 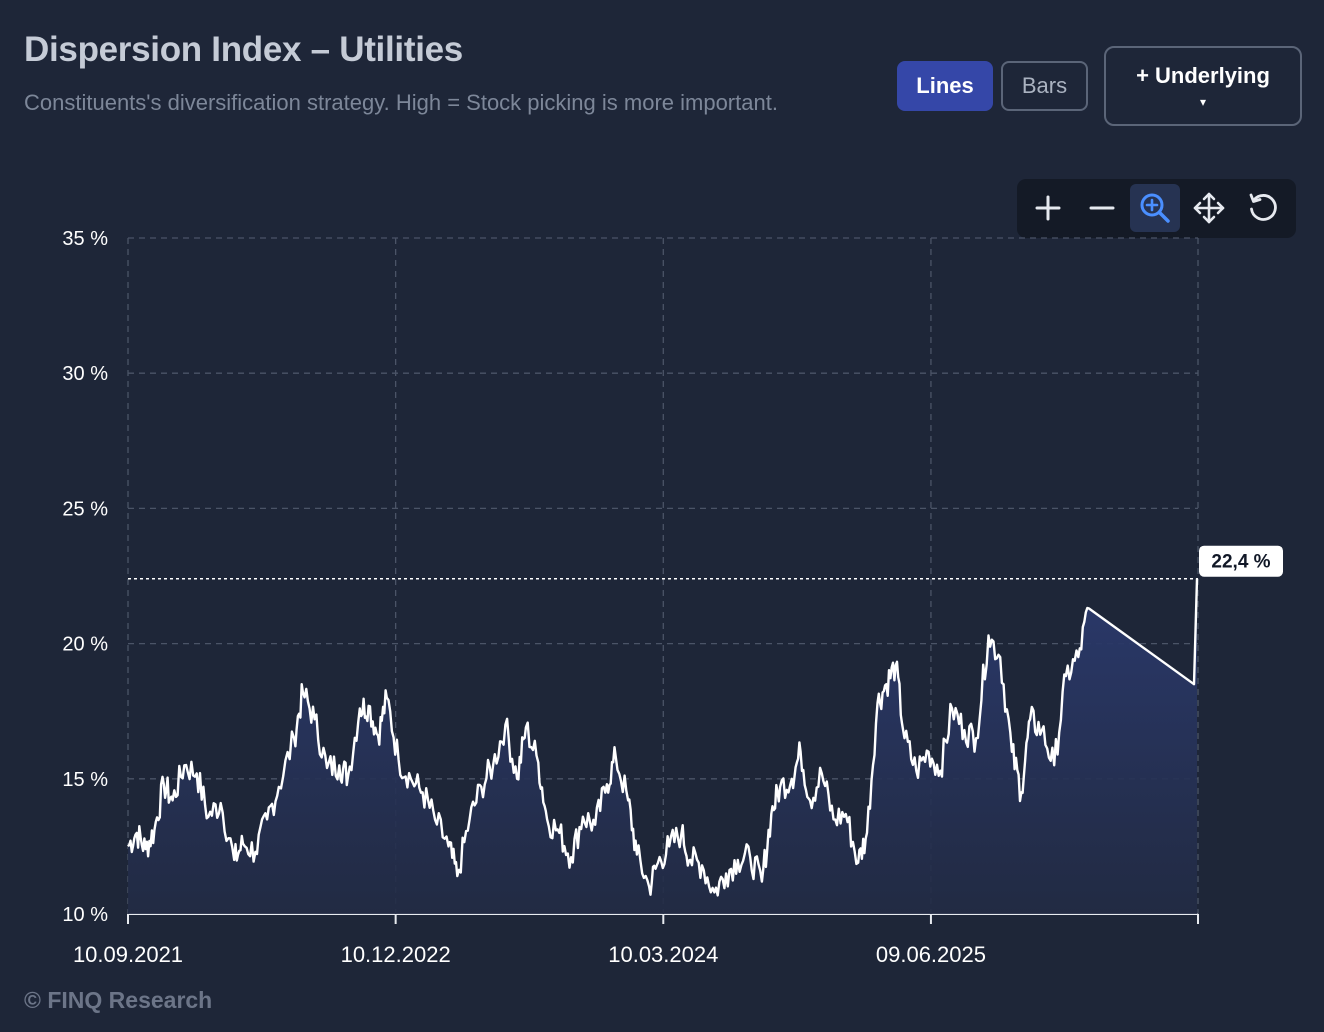 What do you see at coordinates (663, 954) in the screenshot?
I see `x-tick-label: 10.03.2024` at bounding box center [663, 954].